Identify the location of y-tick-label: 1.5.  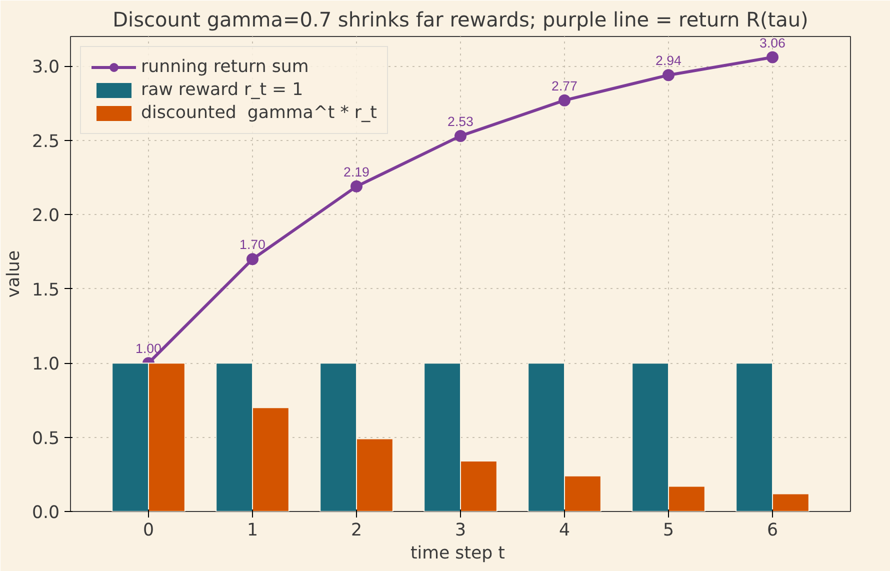
(46, 290).